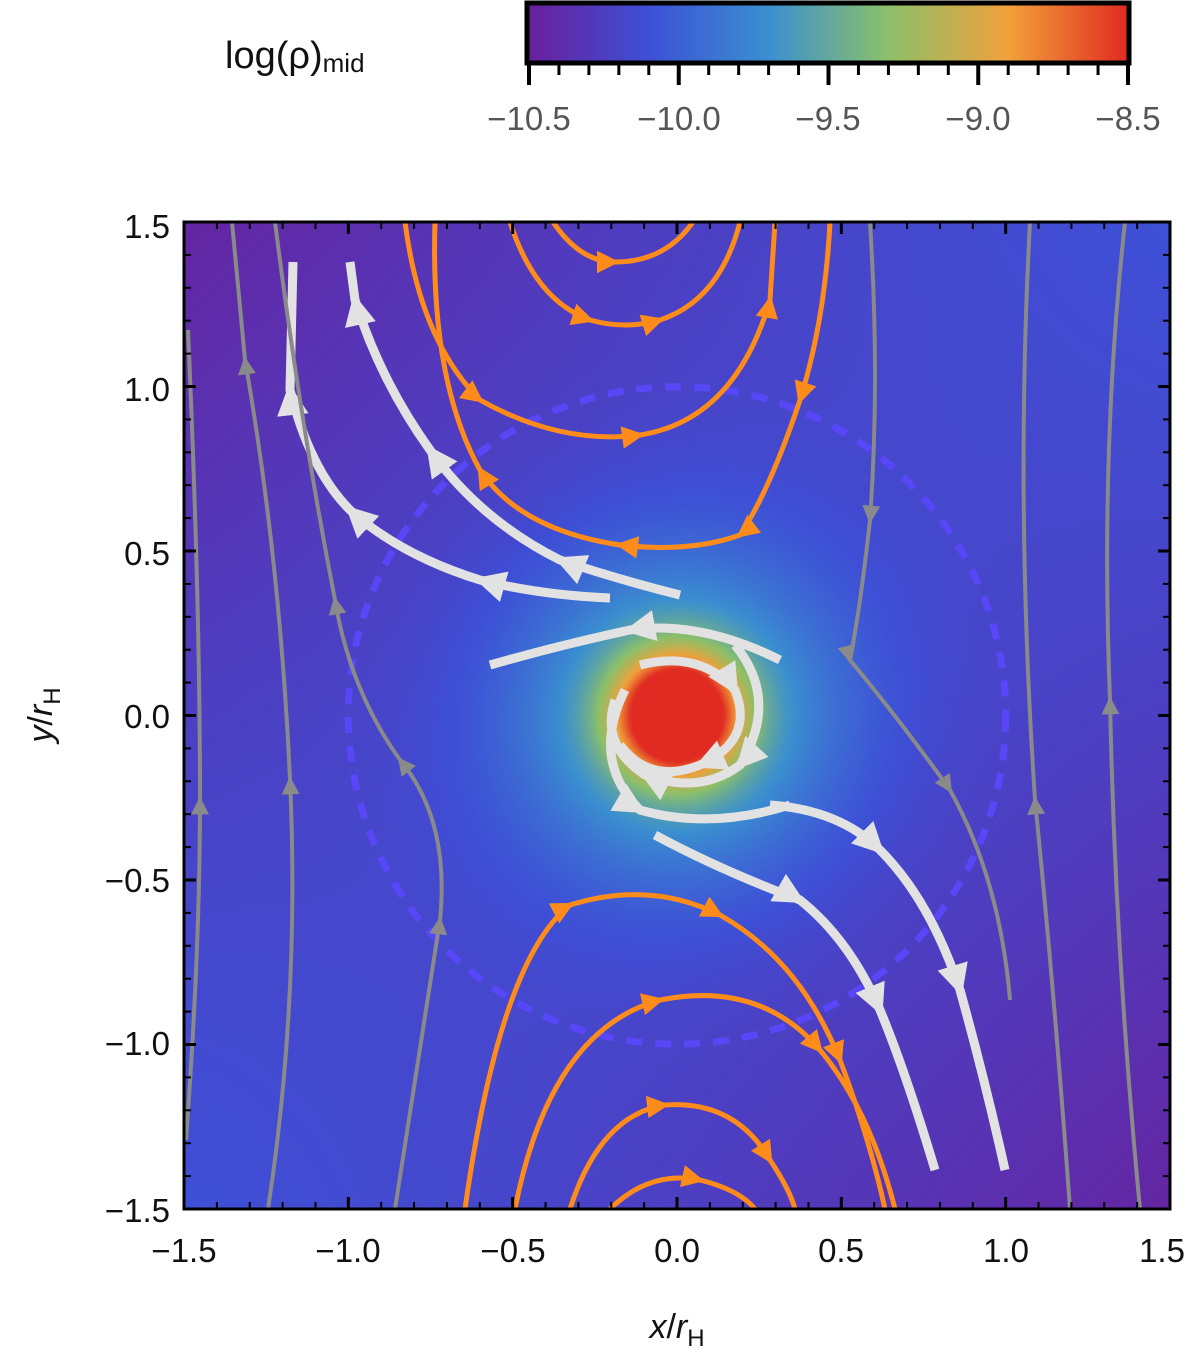 This screenshot has height=1353, width=1200. What do you see at coordinates (512, 1250) in the screenshot?
I see `x-tick-label: −0.5` at bounding box center [512, 1250].